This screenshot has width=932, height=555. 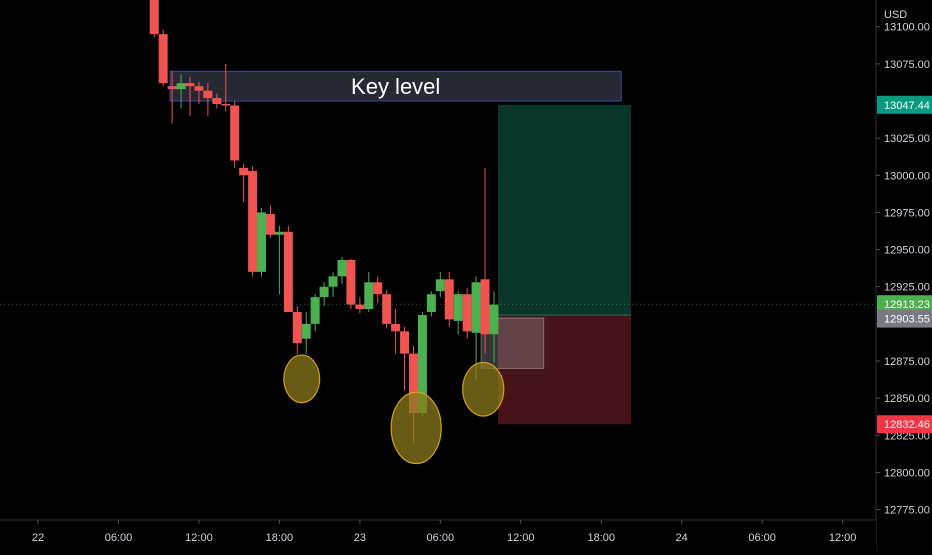 I want to click on price-tag-label: 12913.23, so click(x=907, y=305).